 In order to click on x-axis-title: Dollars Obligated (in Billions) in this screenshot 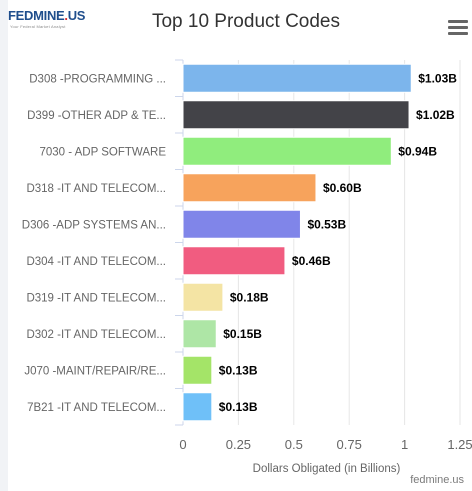, I will do `click(327, 469)`.